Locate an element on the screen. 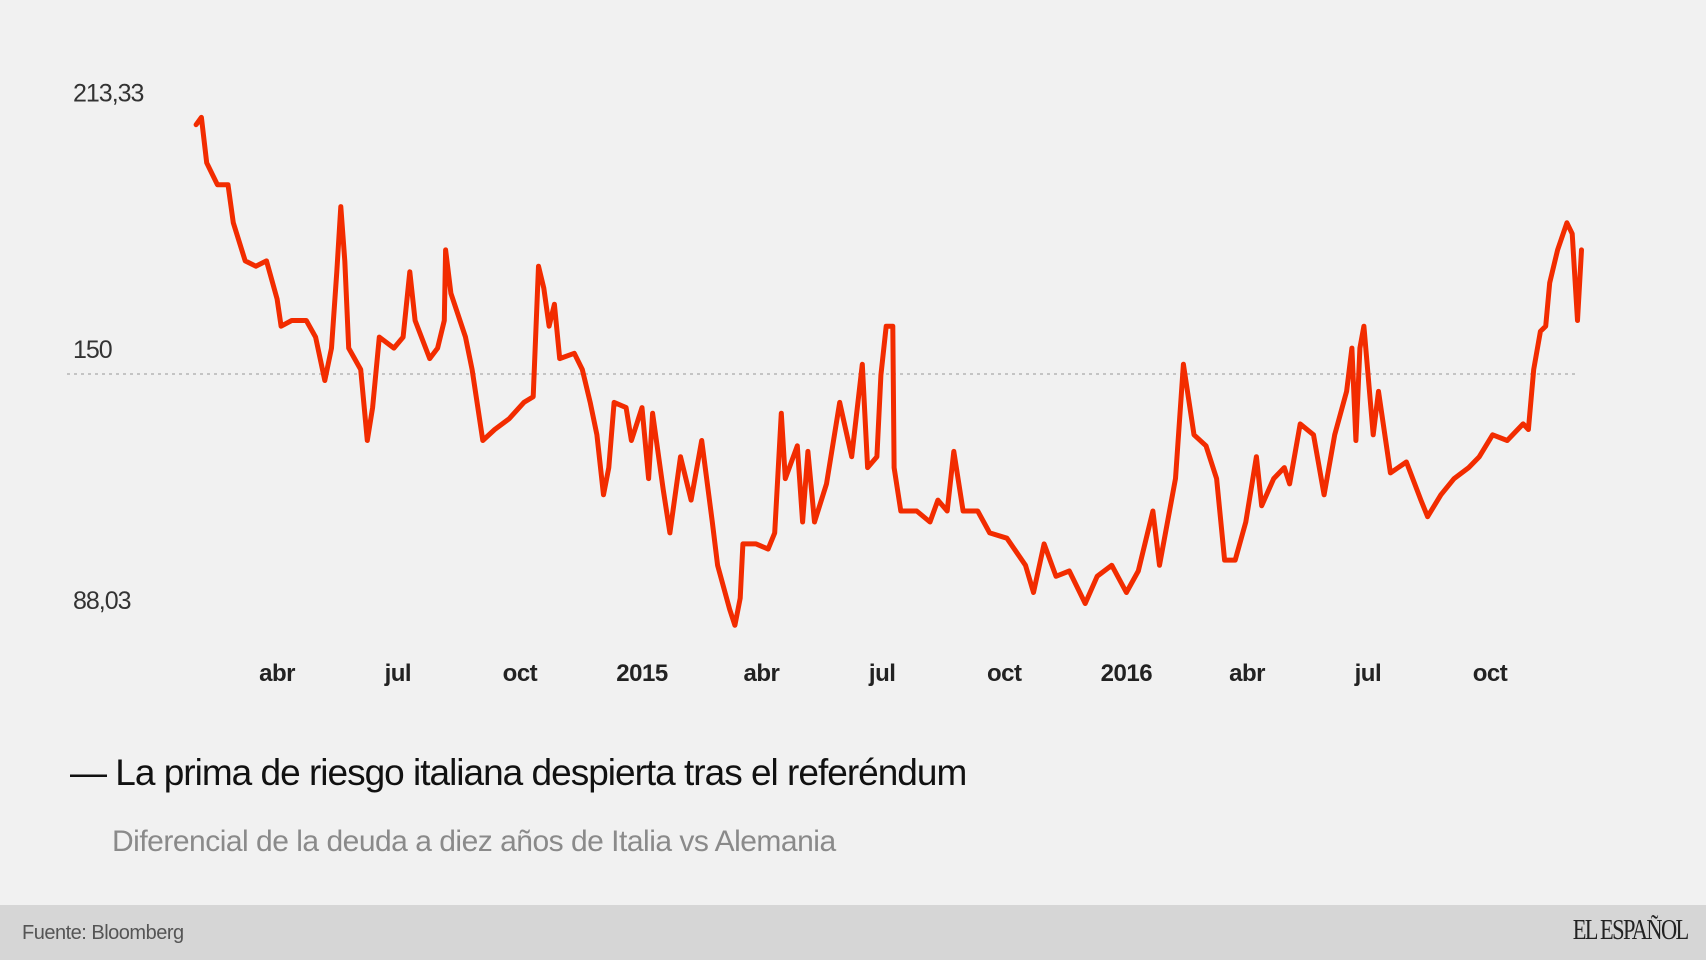 The width and height of the screenshot is (1706, 960). source-text: Fuente: Bloomberg is located at coordinates (103, 933).